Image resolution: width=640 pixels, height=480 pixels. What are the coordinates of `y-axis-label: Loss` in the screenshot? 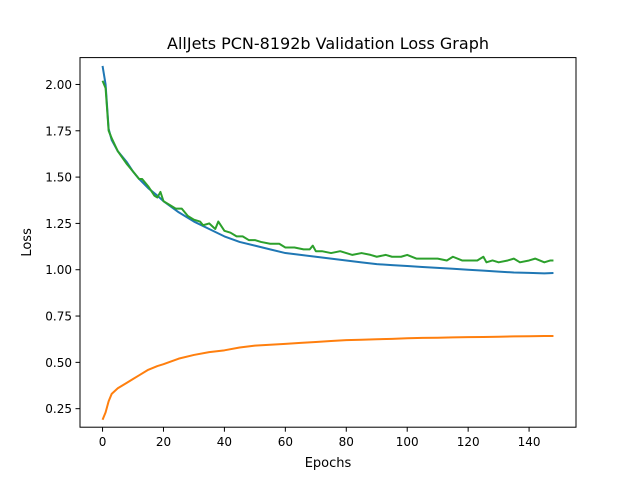 It's located at (27, 242).